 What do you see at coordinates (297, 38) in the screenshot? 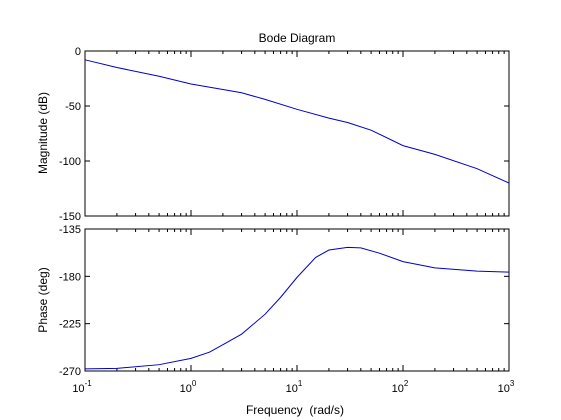
I see `chart-title: Bode Diagram` at bounding box center [297, 38].